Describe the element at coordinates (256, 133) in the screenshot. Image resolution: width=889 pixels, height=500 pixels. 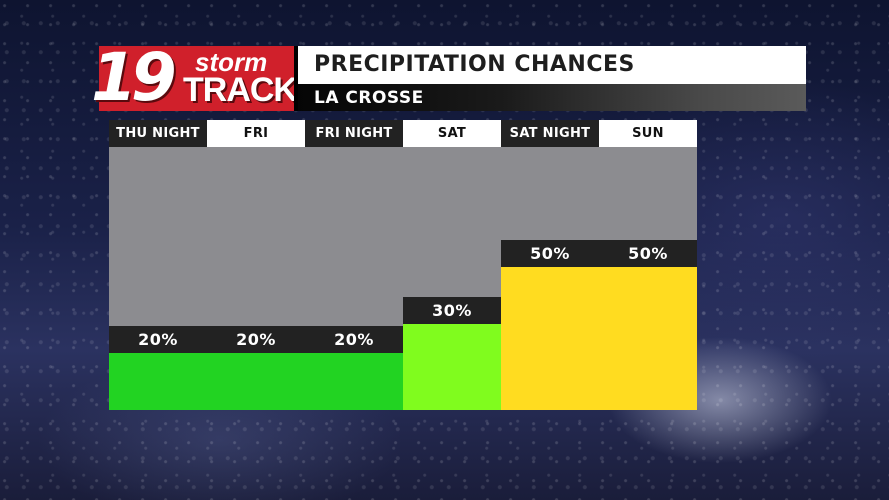
I see `column-header: FRI` at that location.